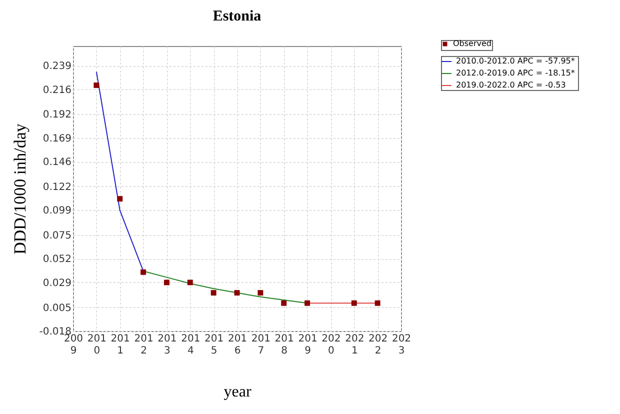  I want to click on y-tick-label: 0.029, so click(57, 283).